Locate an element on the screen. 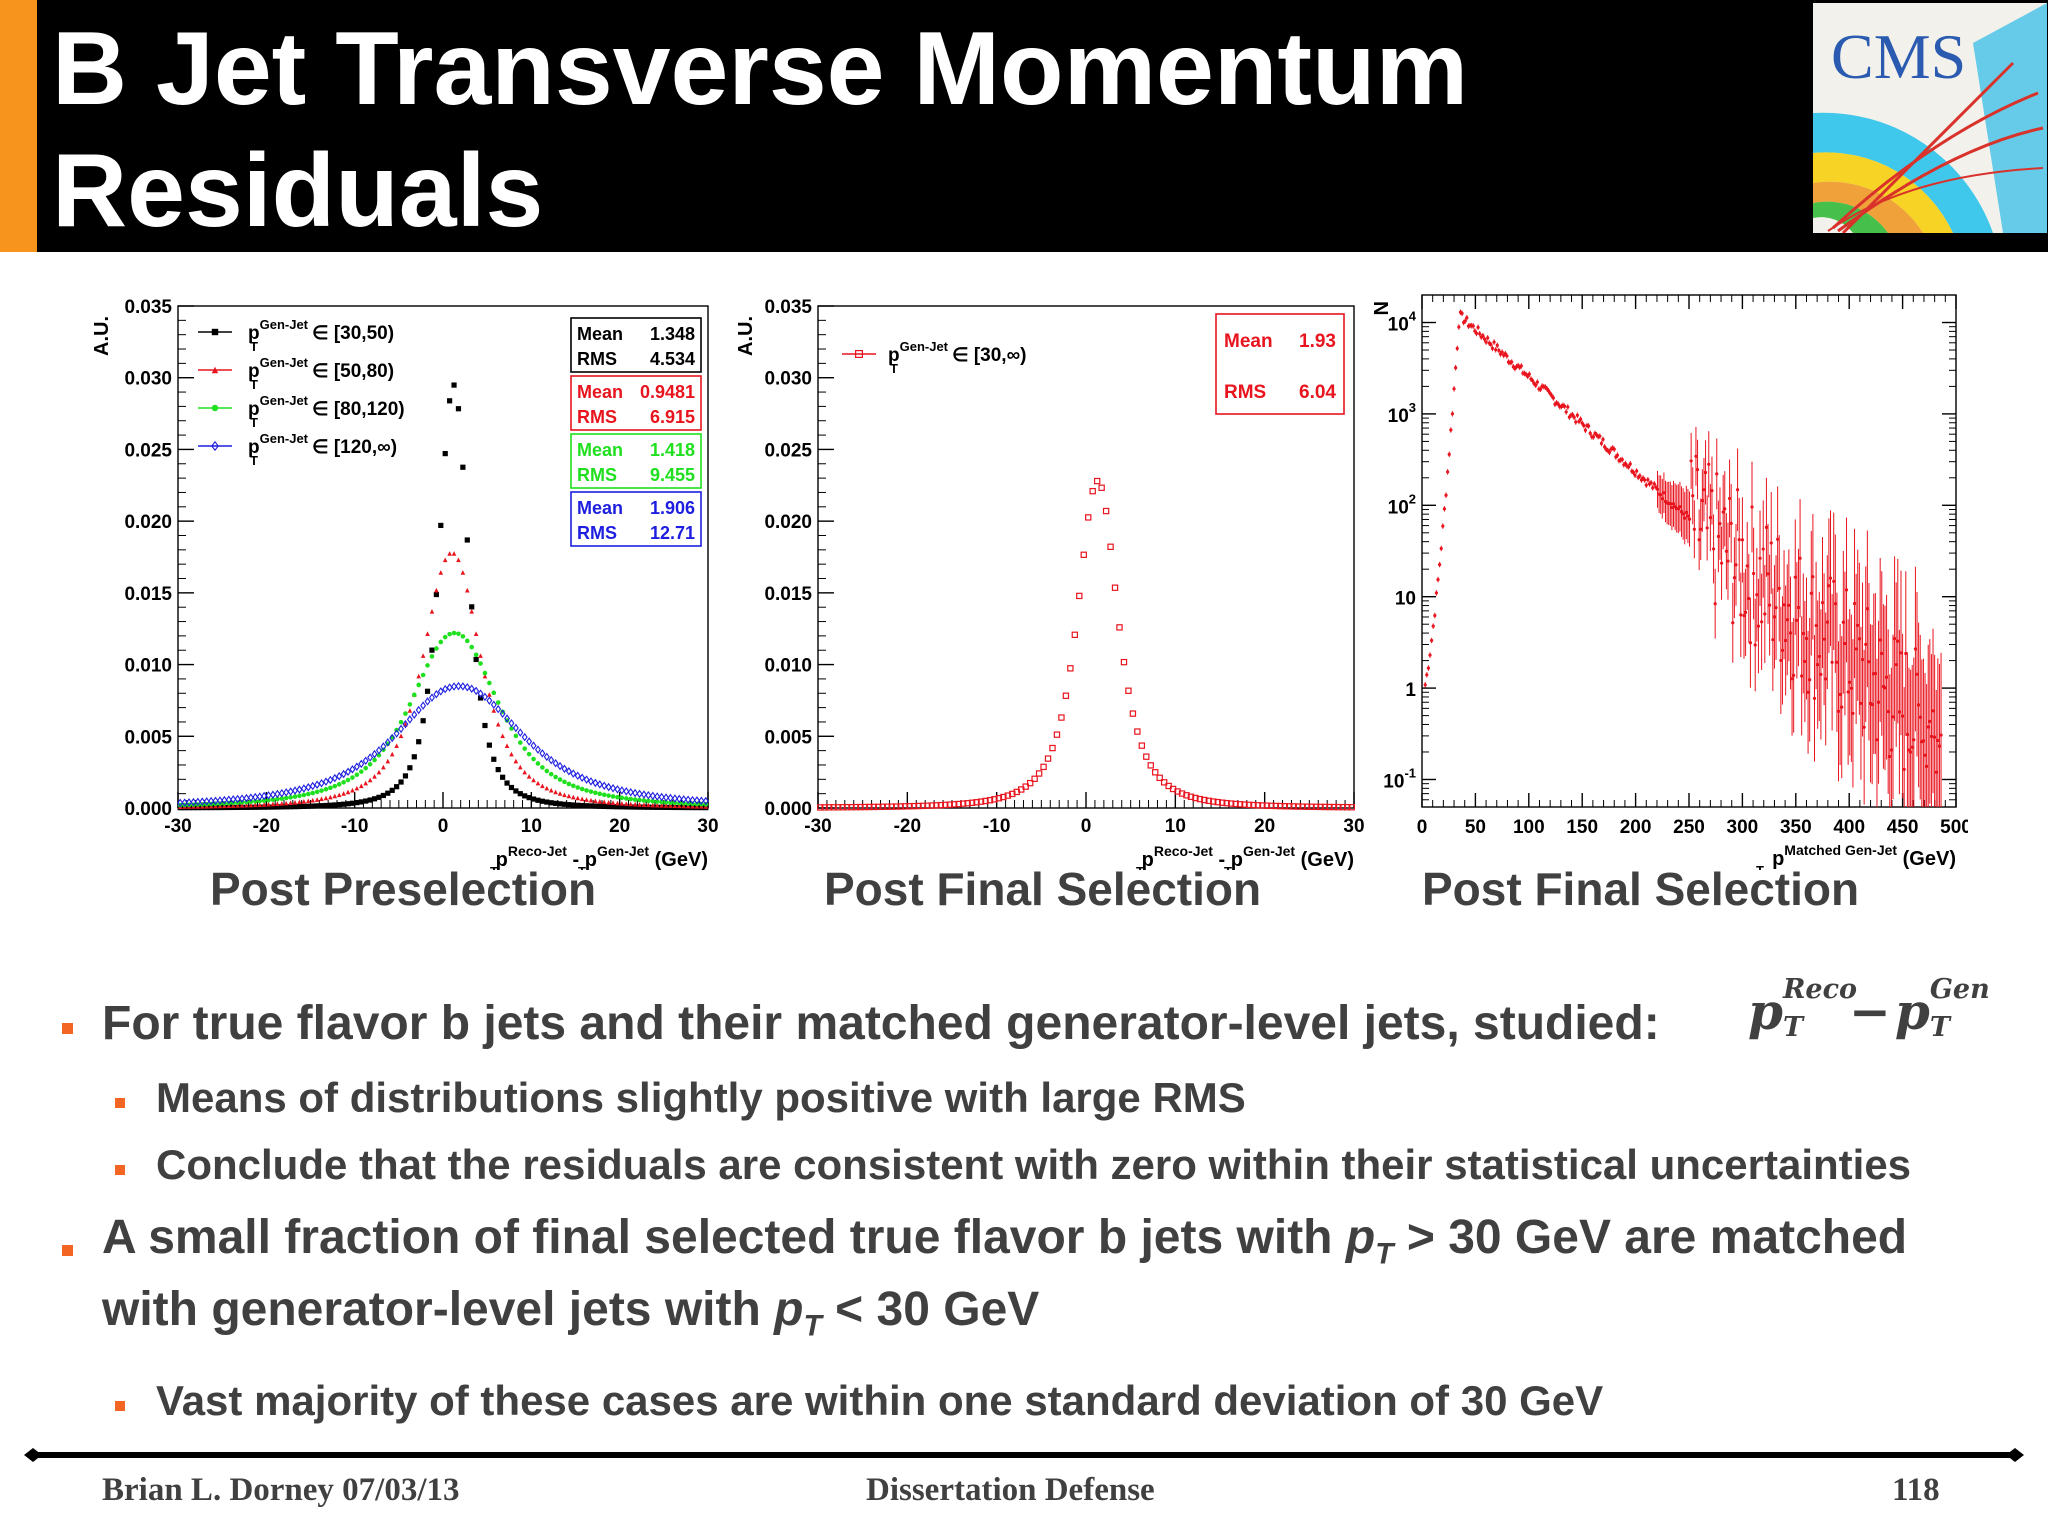 The height and width of the screenshot is (1535, 2048). legend-p: p is located at coordinates (254, 333).